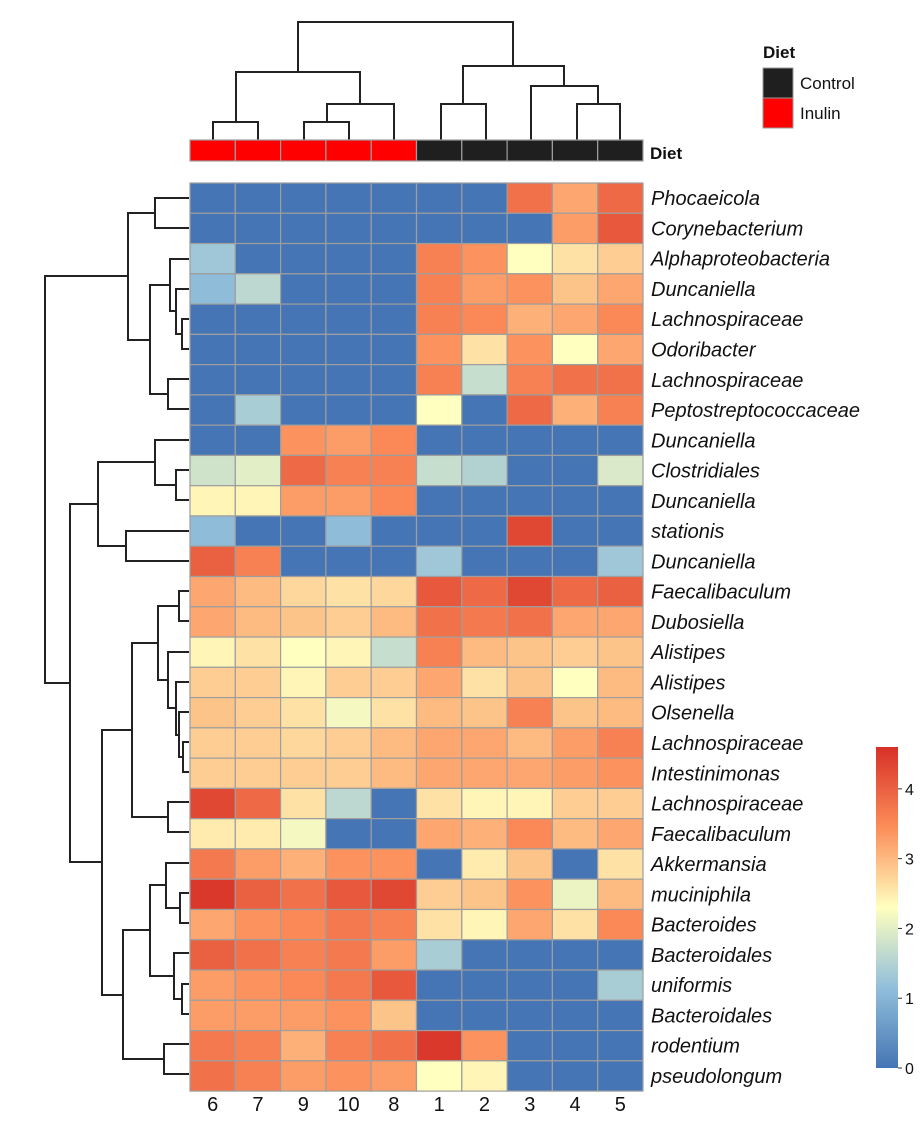  What do you see at coordinates (906, 930) in the screenshot?
I see `color-scale-ticks: 0 1 2 3 4` at bounding box center [906, 930].